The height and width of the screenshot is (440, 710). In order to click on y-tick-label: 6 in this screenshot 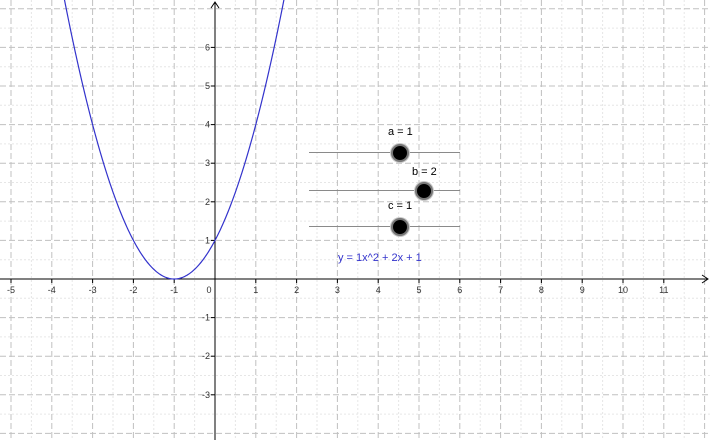, I will do `click(207, 47)`.